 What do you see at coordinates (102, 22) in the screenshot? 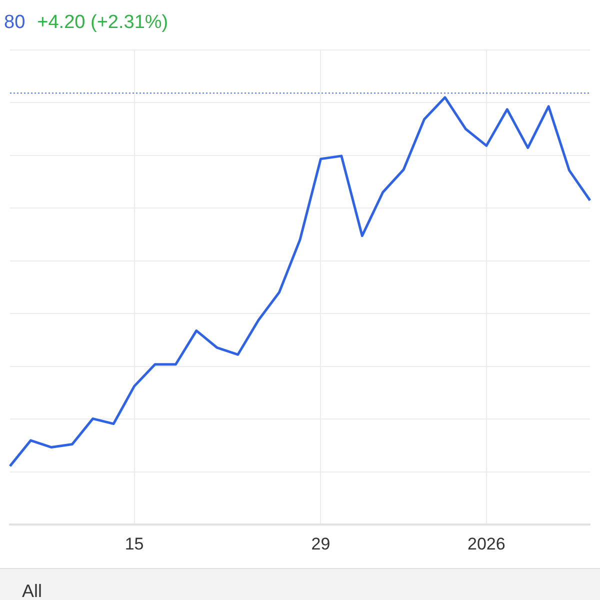
I see `text: +4.20 (+2.31%)` at bounding box center [102, 22].